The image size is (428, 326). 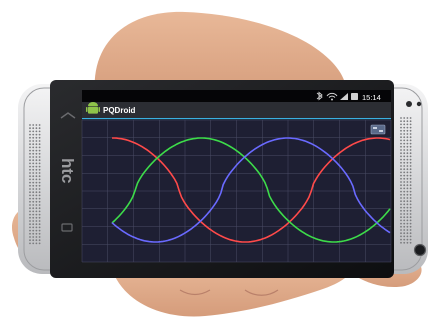 What do you see at coordinates (68, 115) in the screenshot?
I see `back-button` at bounding box center [68, 115].